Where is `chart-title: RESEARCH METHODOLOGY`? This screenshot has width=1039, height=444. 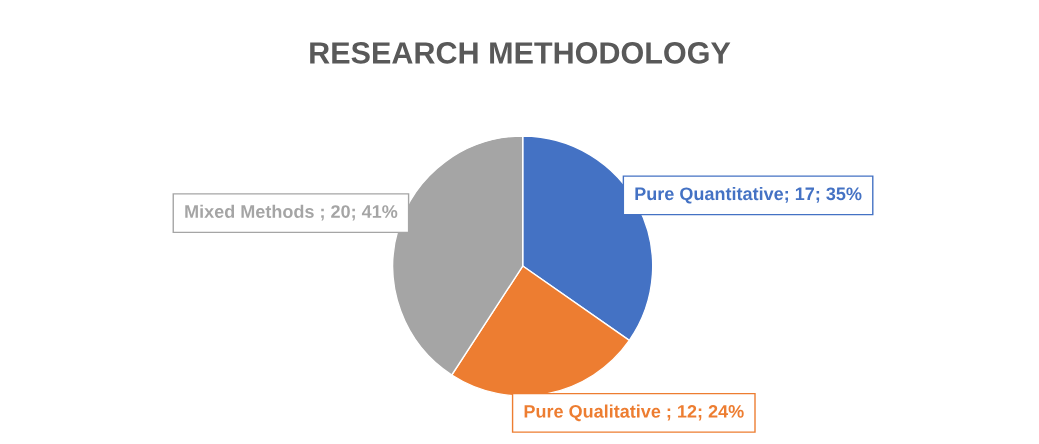
chart-title: RESEARCH METHODOLOGY is located at coordinates (520, 53).